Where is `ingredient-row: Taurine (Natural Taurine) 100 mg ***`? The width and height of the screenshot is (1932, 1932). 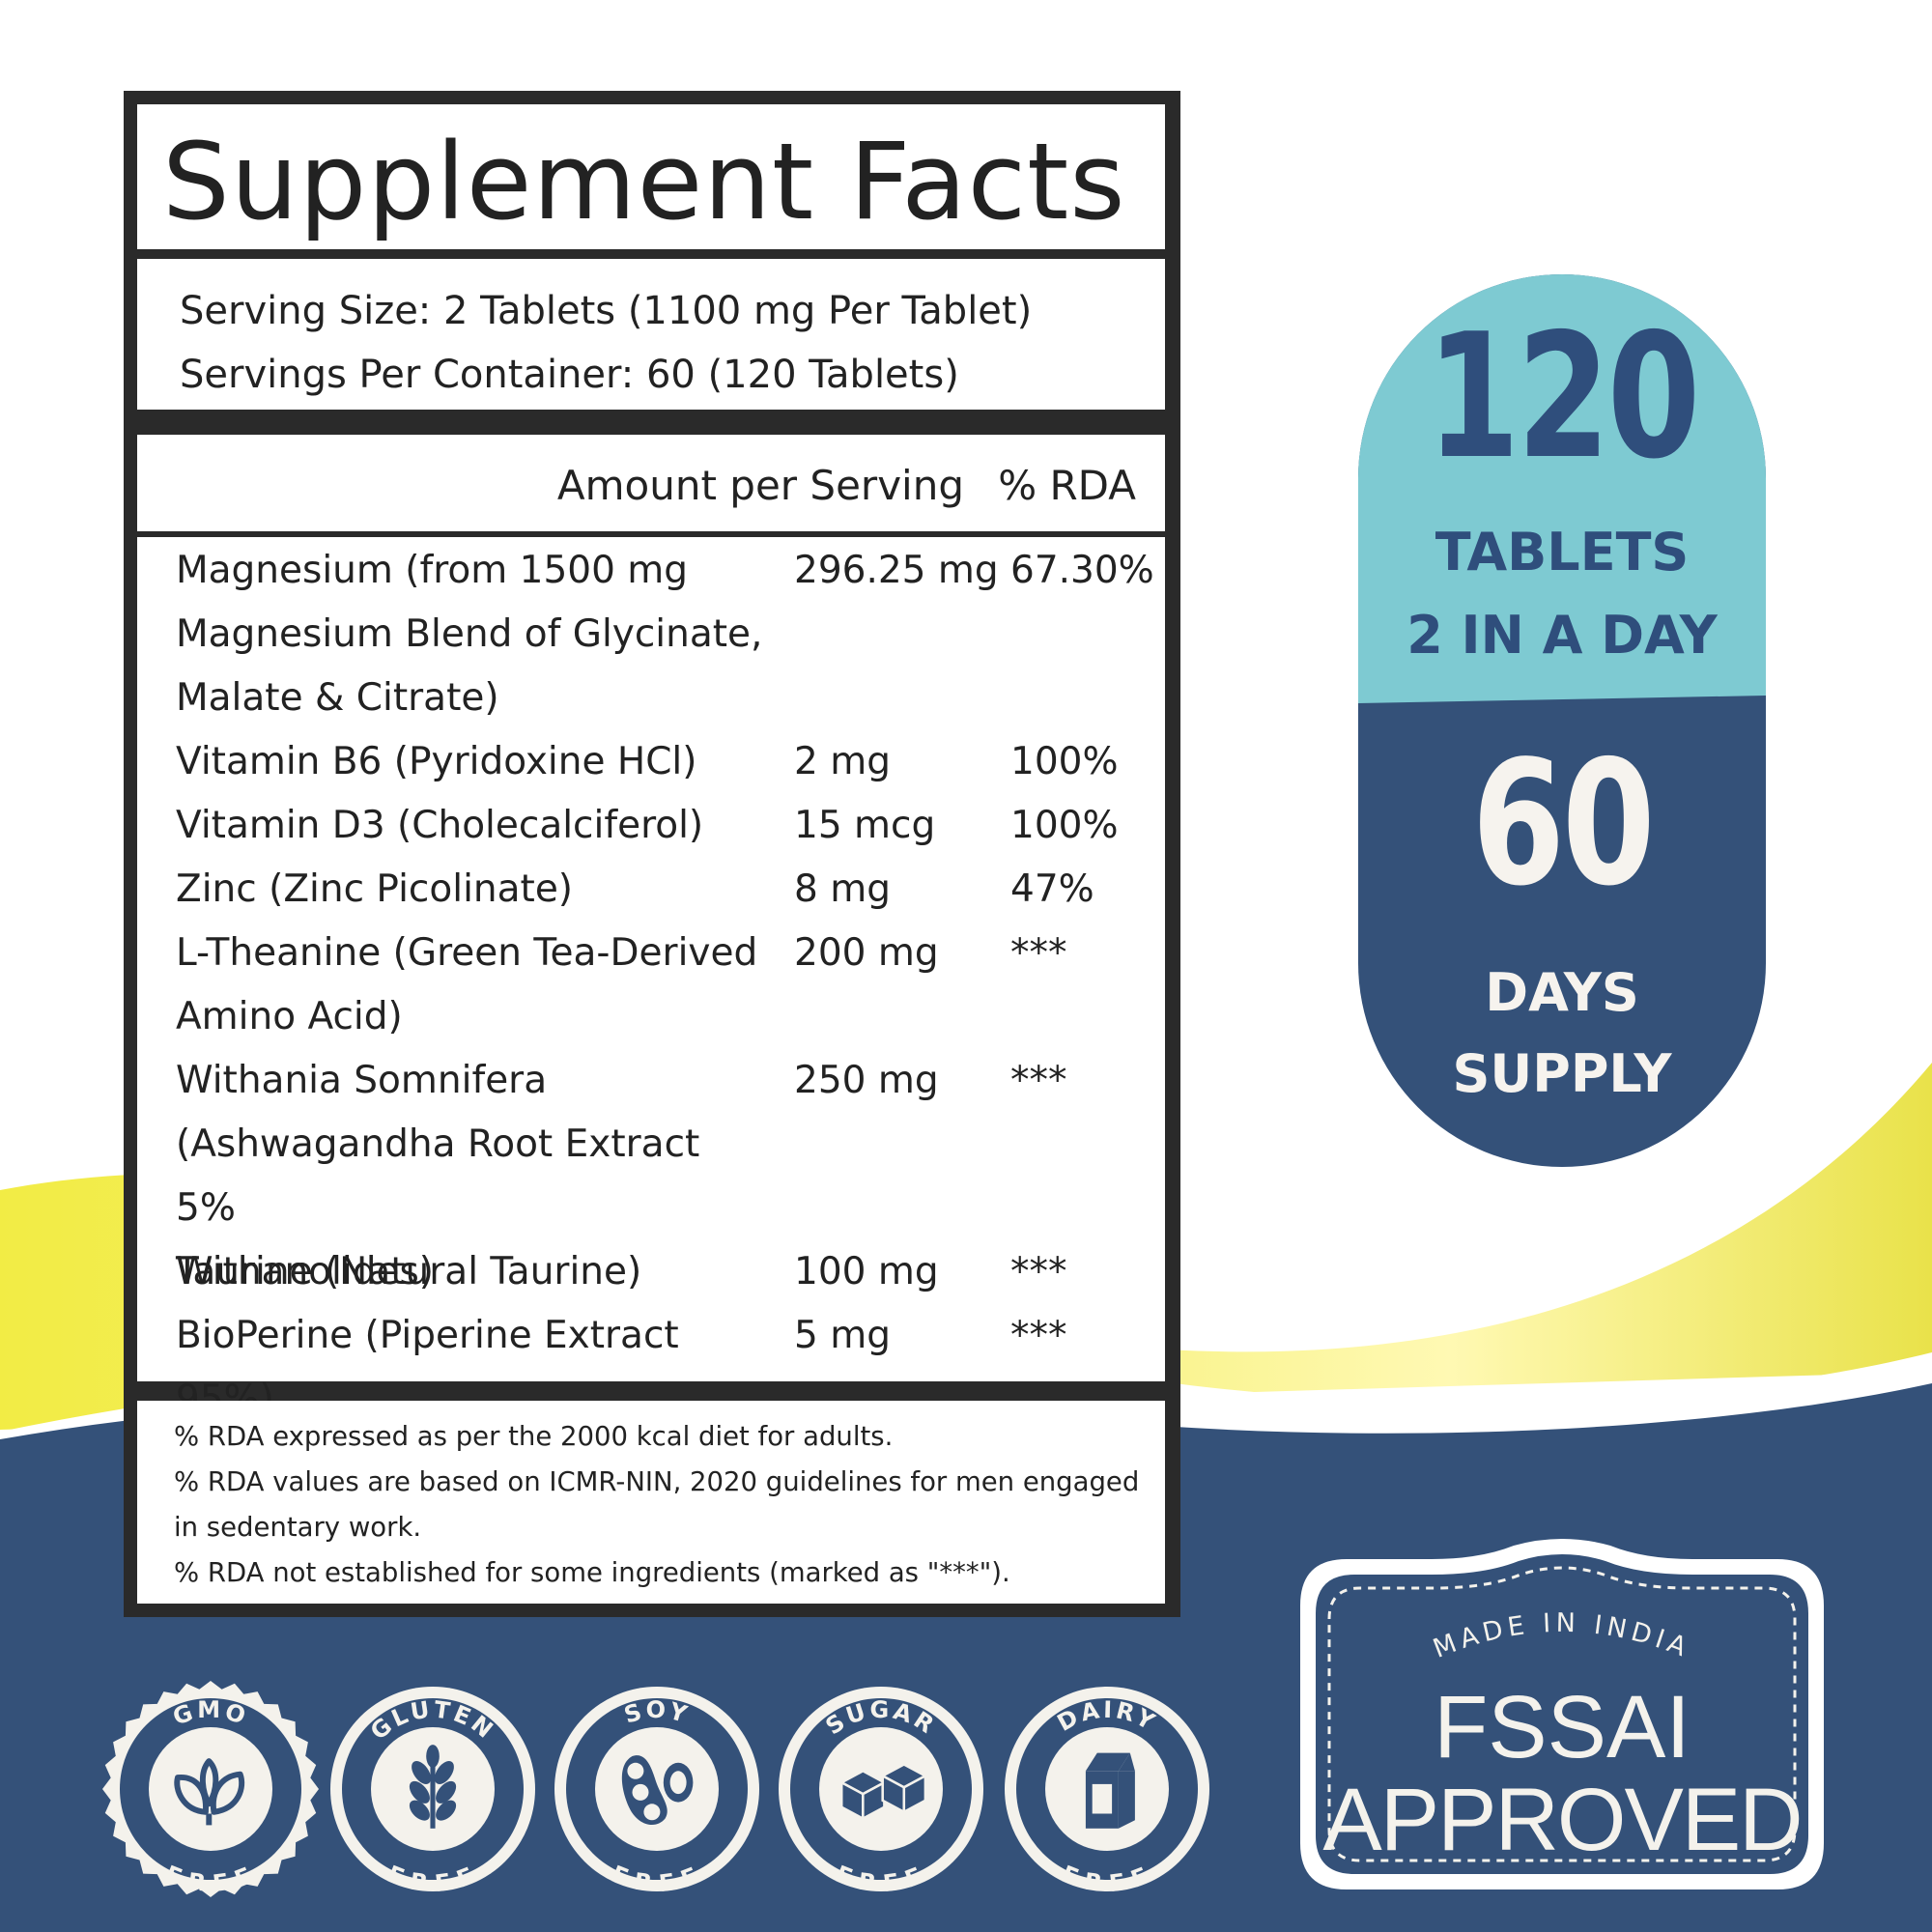
ingredient-row: Taurine (Natural Taurine) 100 mg *** is located at coordinates (651, 1272).